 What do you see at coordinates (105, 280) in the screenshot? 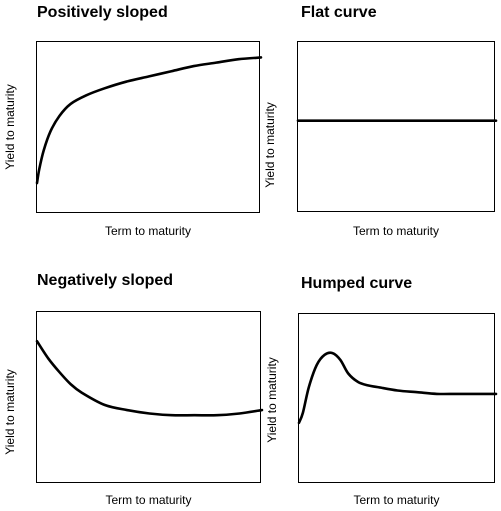
I see `chart-title: Negatively sloped` at bounding box center [105, 280].